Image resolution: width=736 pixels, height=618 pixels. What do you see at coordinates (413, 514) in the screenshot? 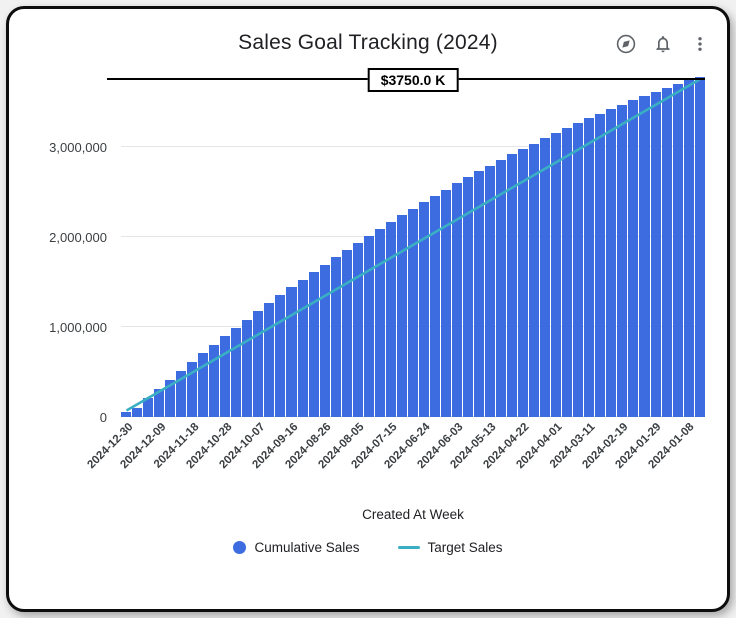
I see `x-axis-title: Created At Week` at bounding box center [413, 514].